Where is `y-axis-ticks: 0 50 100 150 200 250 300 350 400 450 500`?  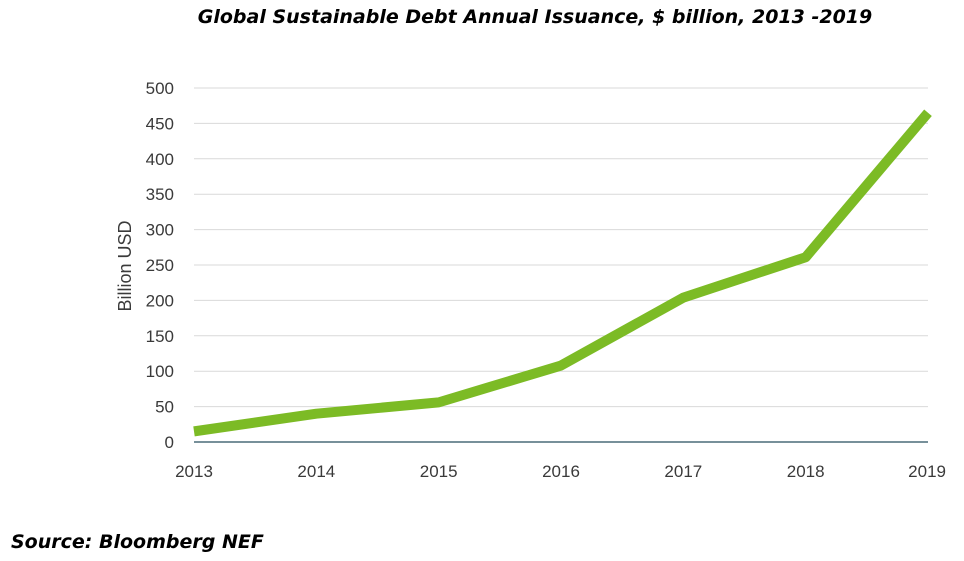 y-axis-ticks: 0 50 100 150 200 250 300 350 400 450 500 is located at coordinates (160, 265).